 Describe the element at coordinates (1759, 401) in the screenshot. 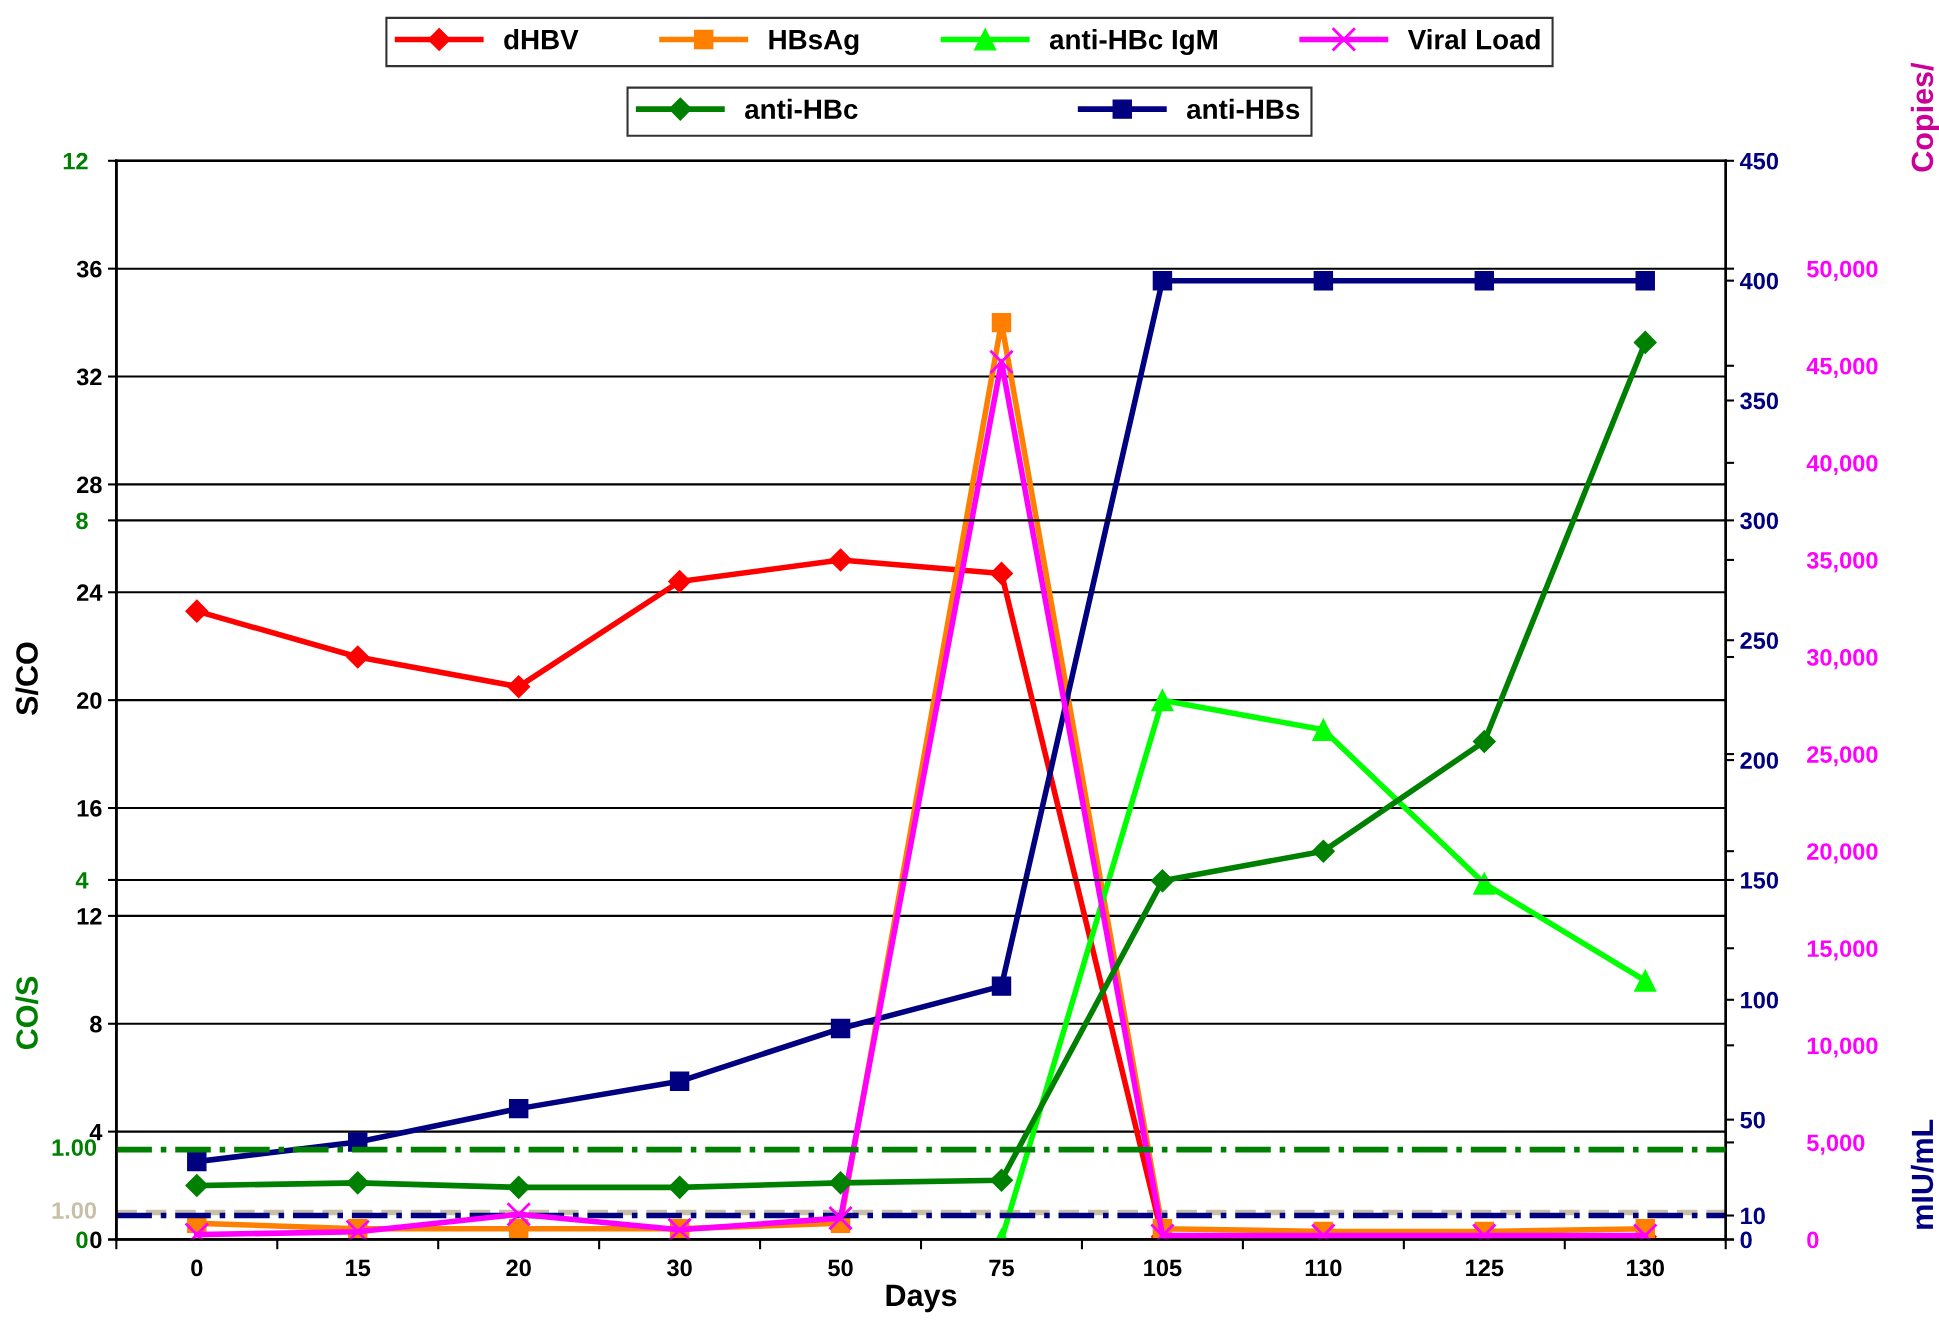

I see `y2-tick-label: 350` at that location.